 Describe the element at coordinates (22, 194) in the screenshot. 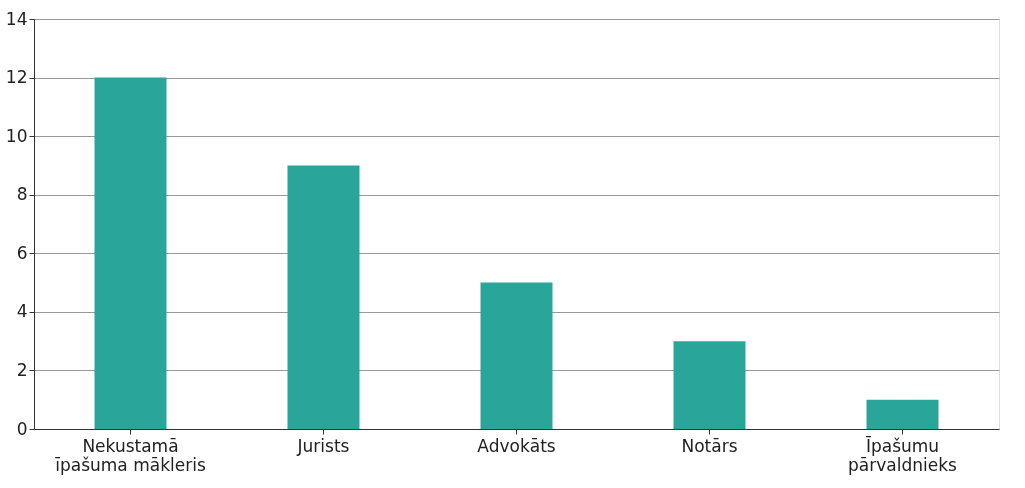

I see `y-tick-label: 8` at that location.